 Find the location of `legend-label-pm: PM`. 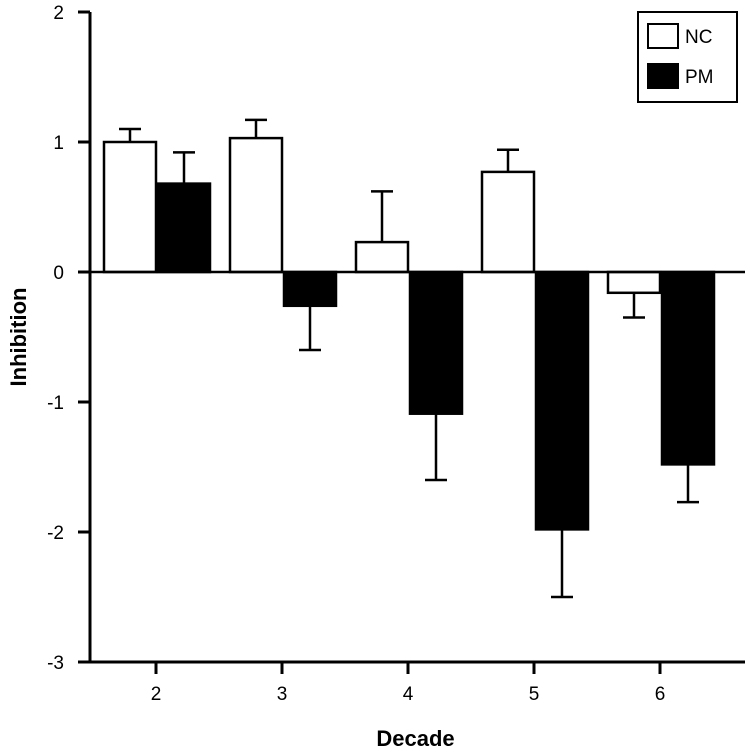

legend-label-pm: PM is located at coordinates (699, 77).